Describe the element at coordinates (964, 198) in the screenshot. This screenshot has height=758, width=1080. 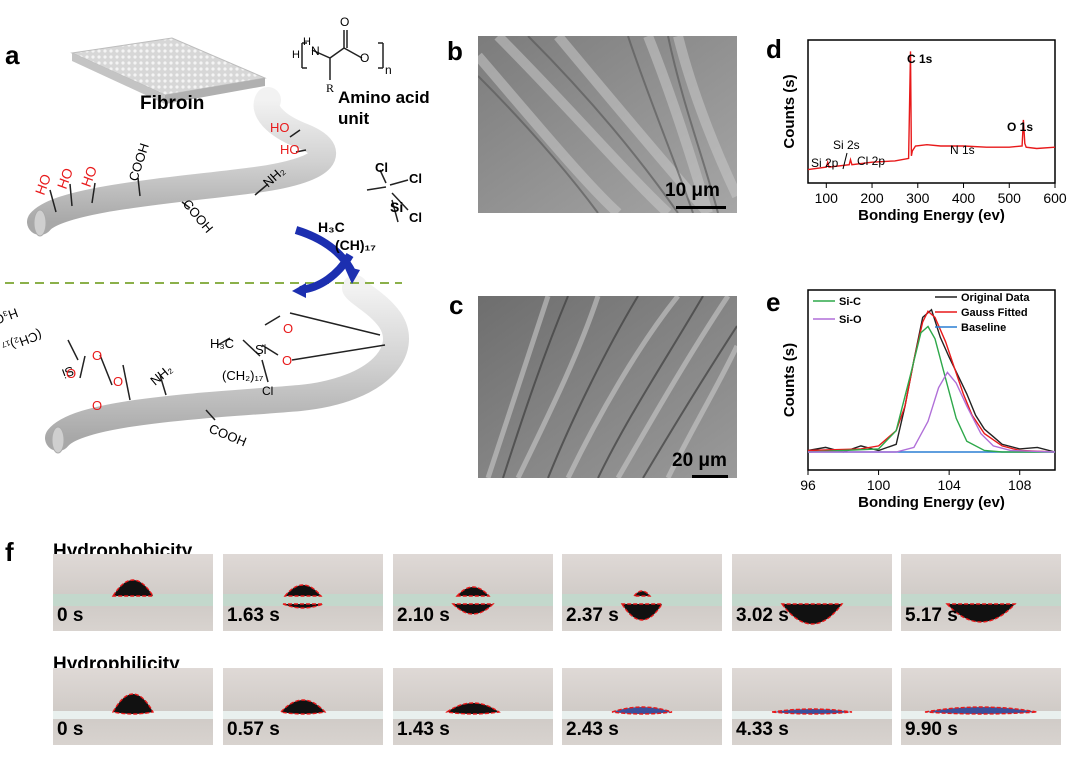
I see `x-tick-label: 400` at that location.